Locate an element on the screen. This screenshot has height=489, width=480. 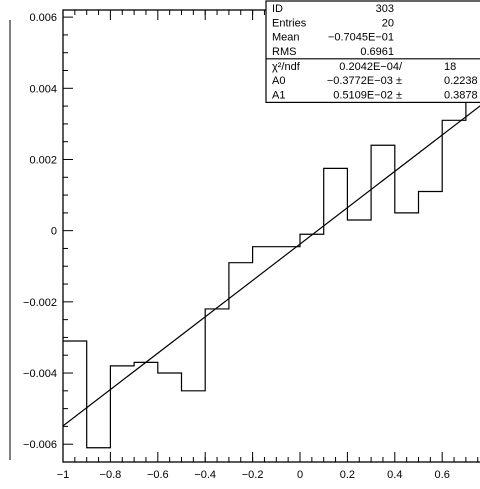
stats-label: Mean is located at coordinates (286, 38).